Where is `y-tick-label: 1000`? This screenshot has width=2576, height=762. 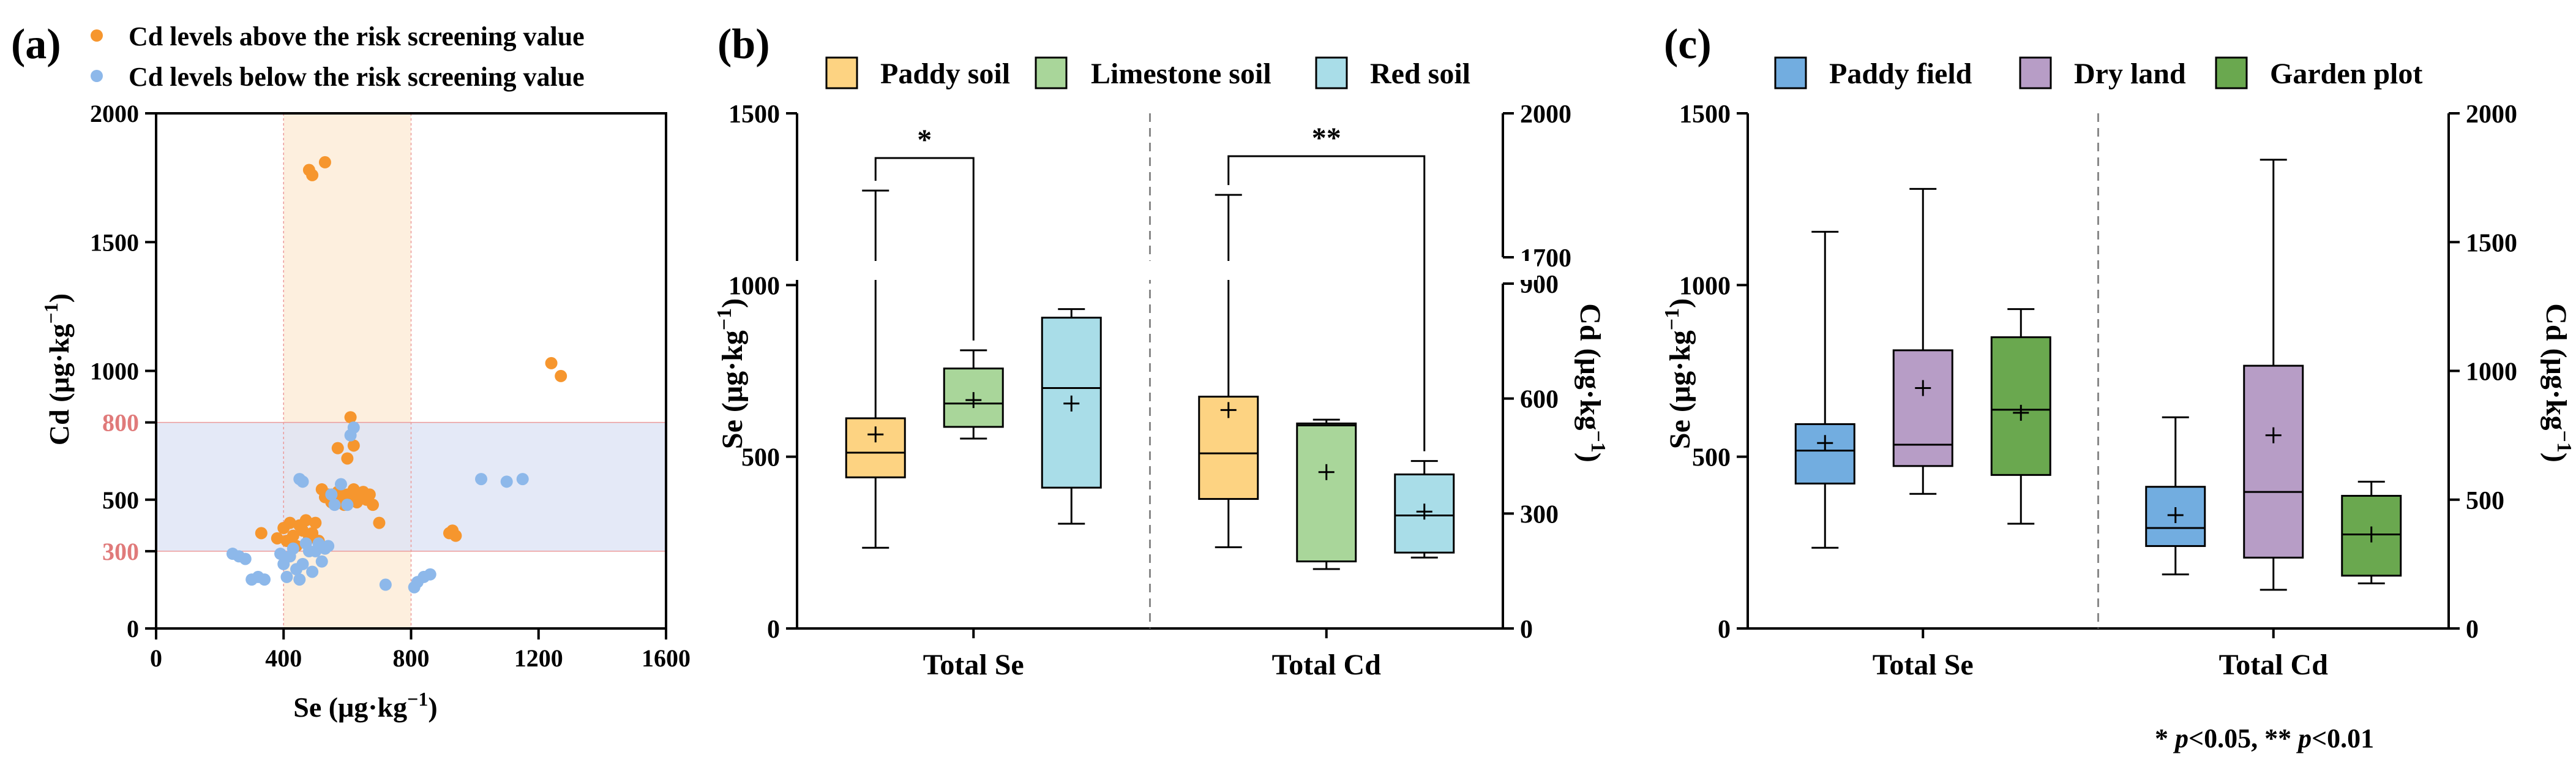 y-tick-label: 1000 is located at coordinates (115, 371).